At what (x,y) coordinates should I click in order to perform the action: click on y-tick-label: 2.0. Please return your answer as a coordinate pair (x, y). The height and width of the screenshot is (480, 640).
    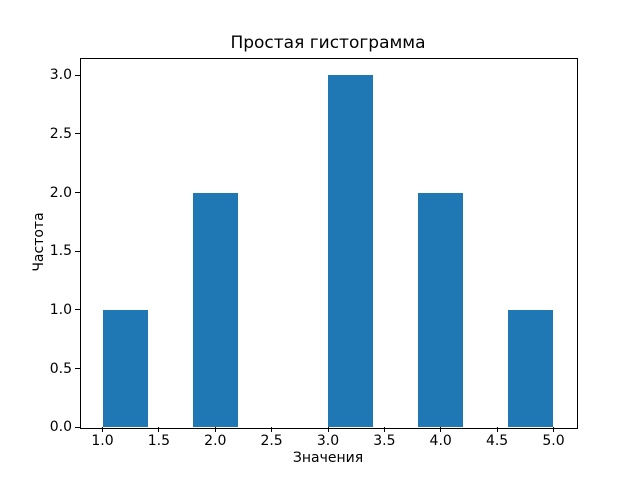
    Looking at the image, I should click on (60, 192).